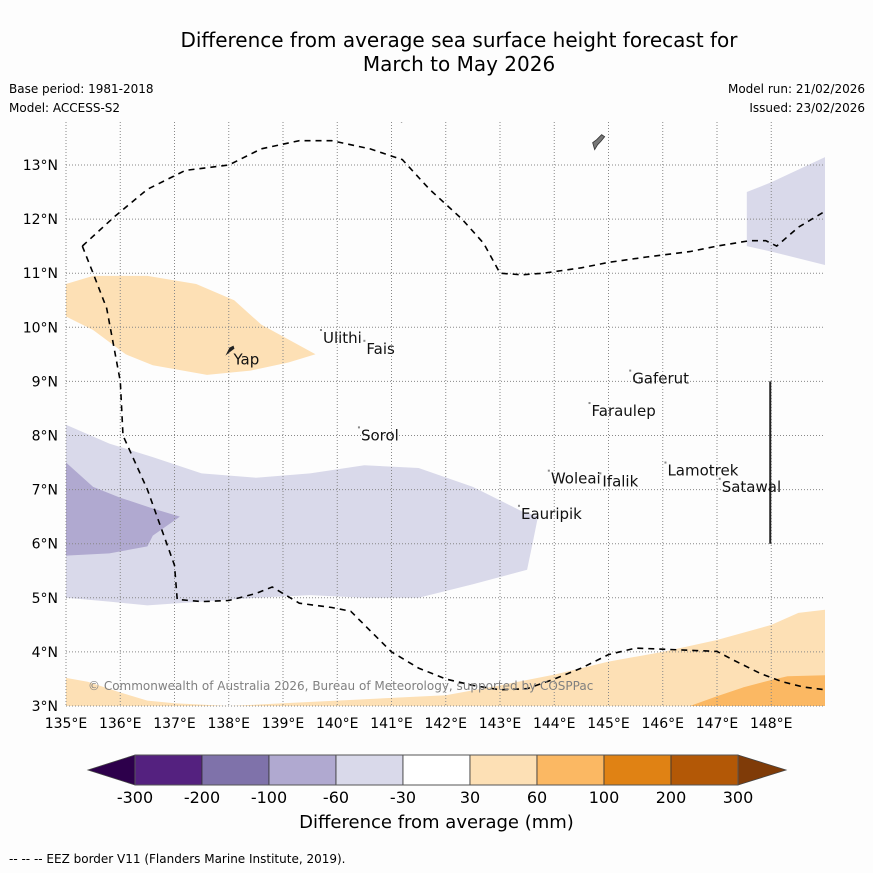  I want to click on colorbar-tick-label: 30, so click(470, 797).